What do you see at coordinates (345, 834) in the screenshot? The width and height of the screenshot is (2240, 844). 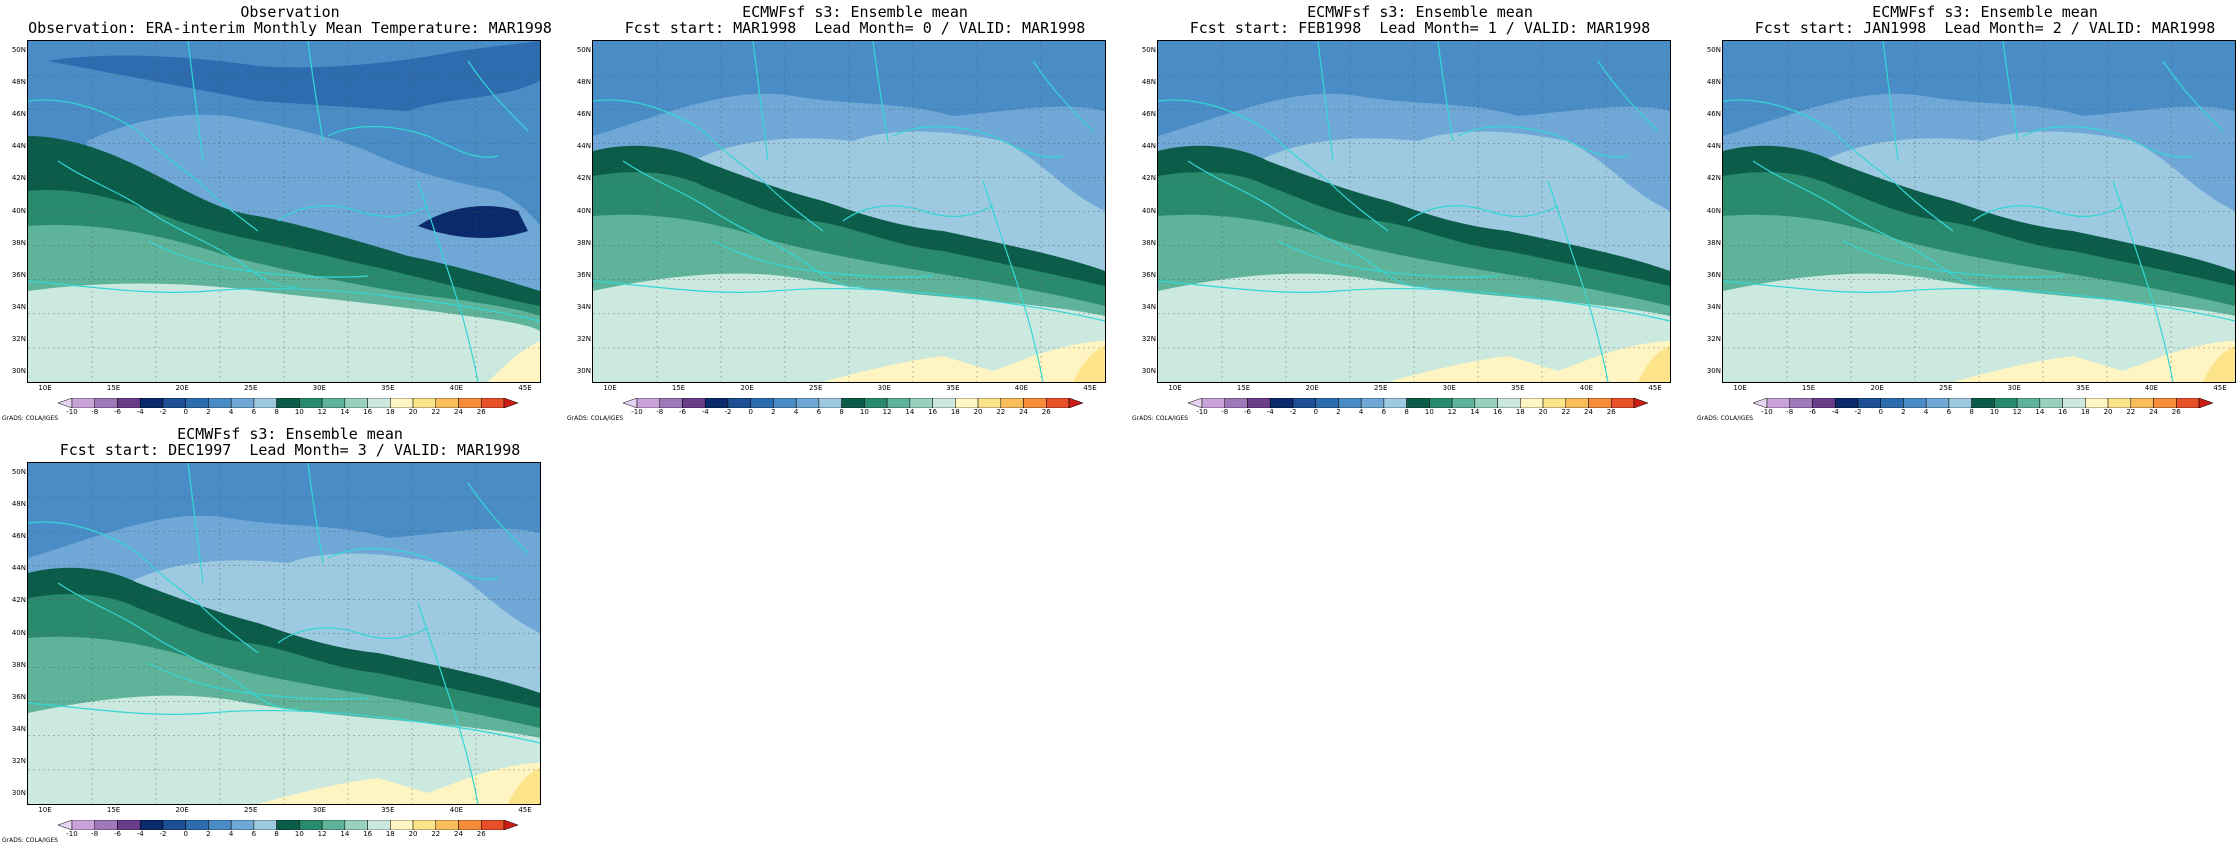 I see `colorbar-label: 14` at bounding box center [345, 834].